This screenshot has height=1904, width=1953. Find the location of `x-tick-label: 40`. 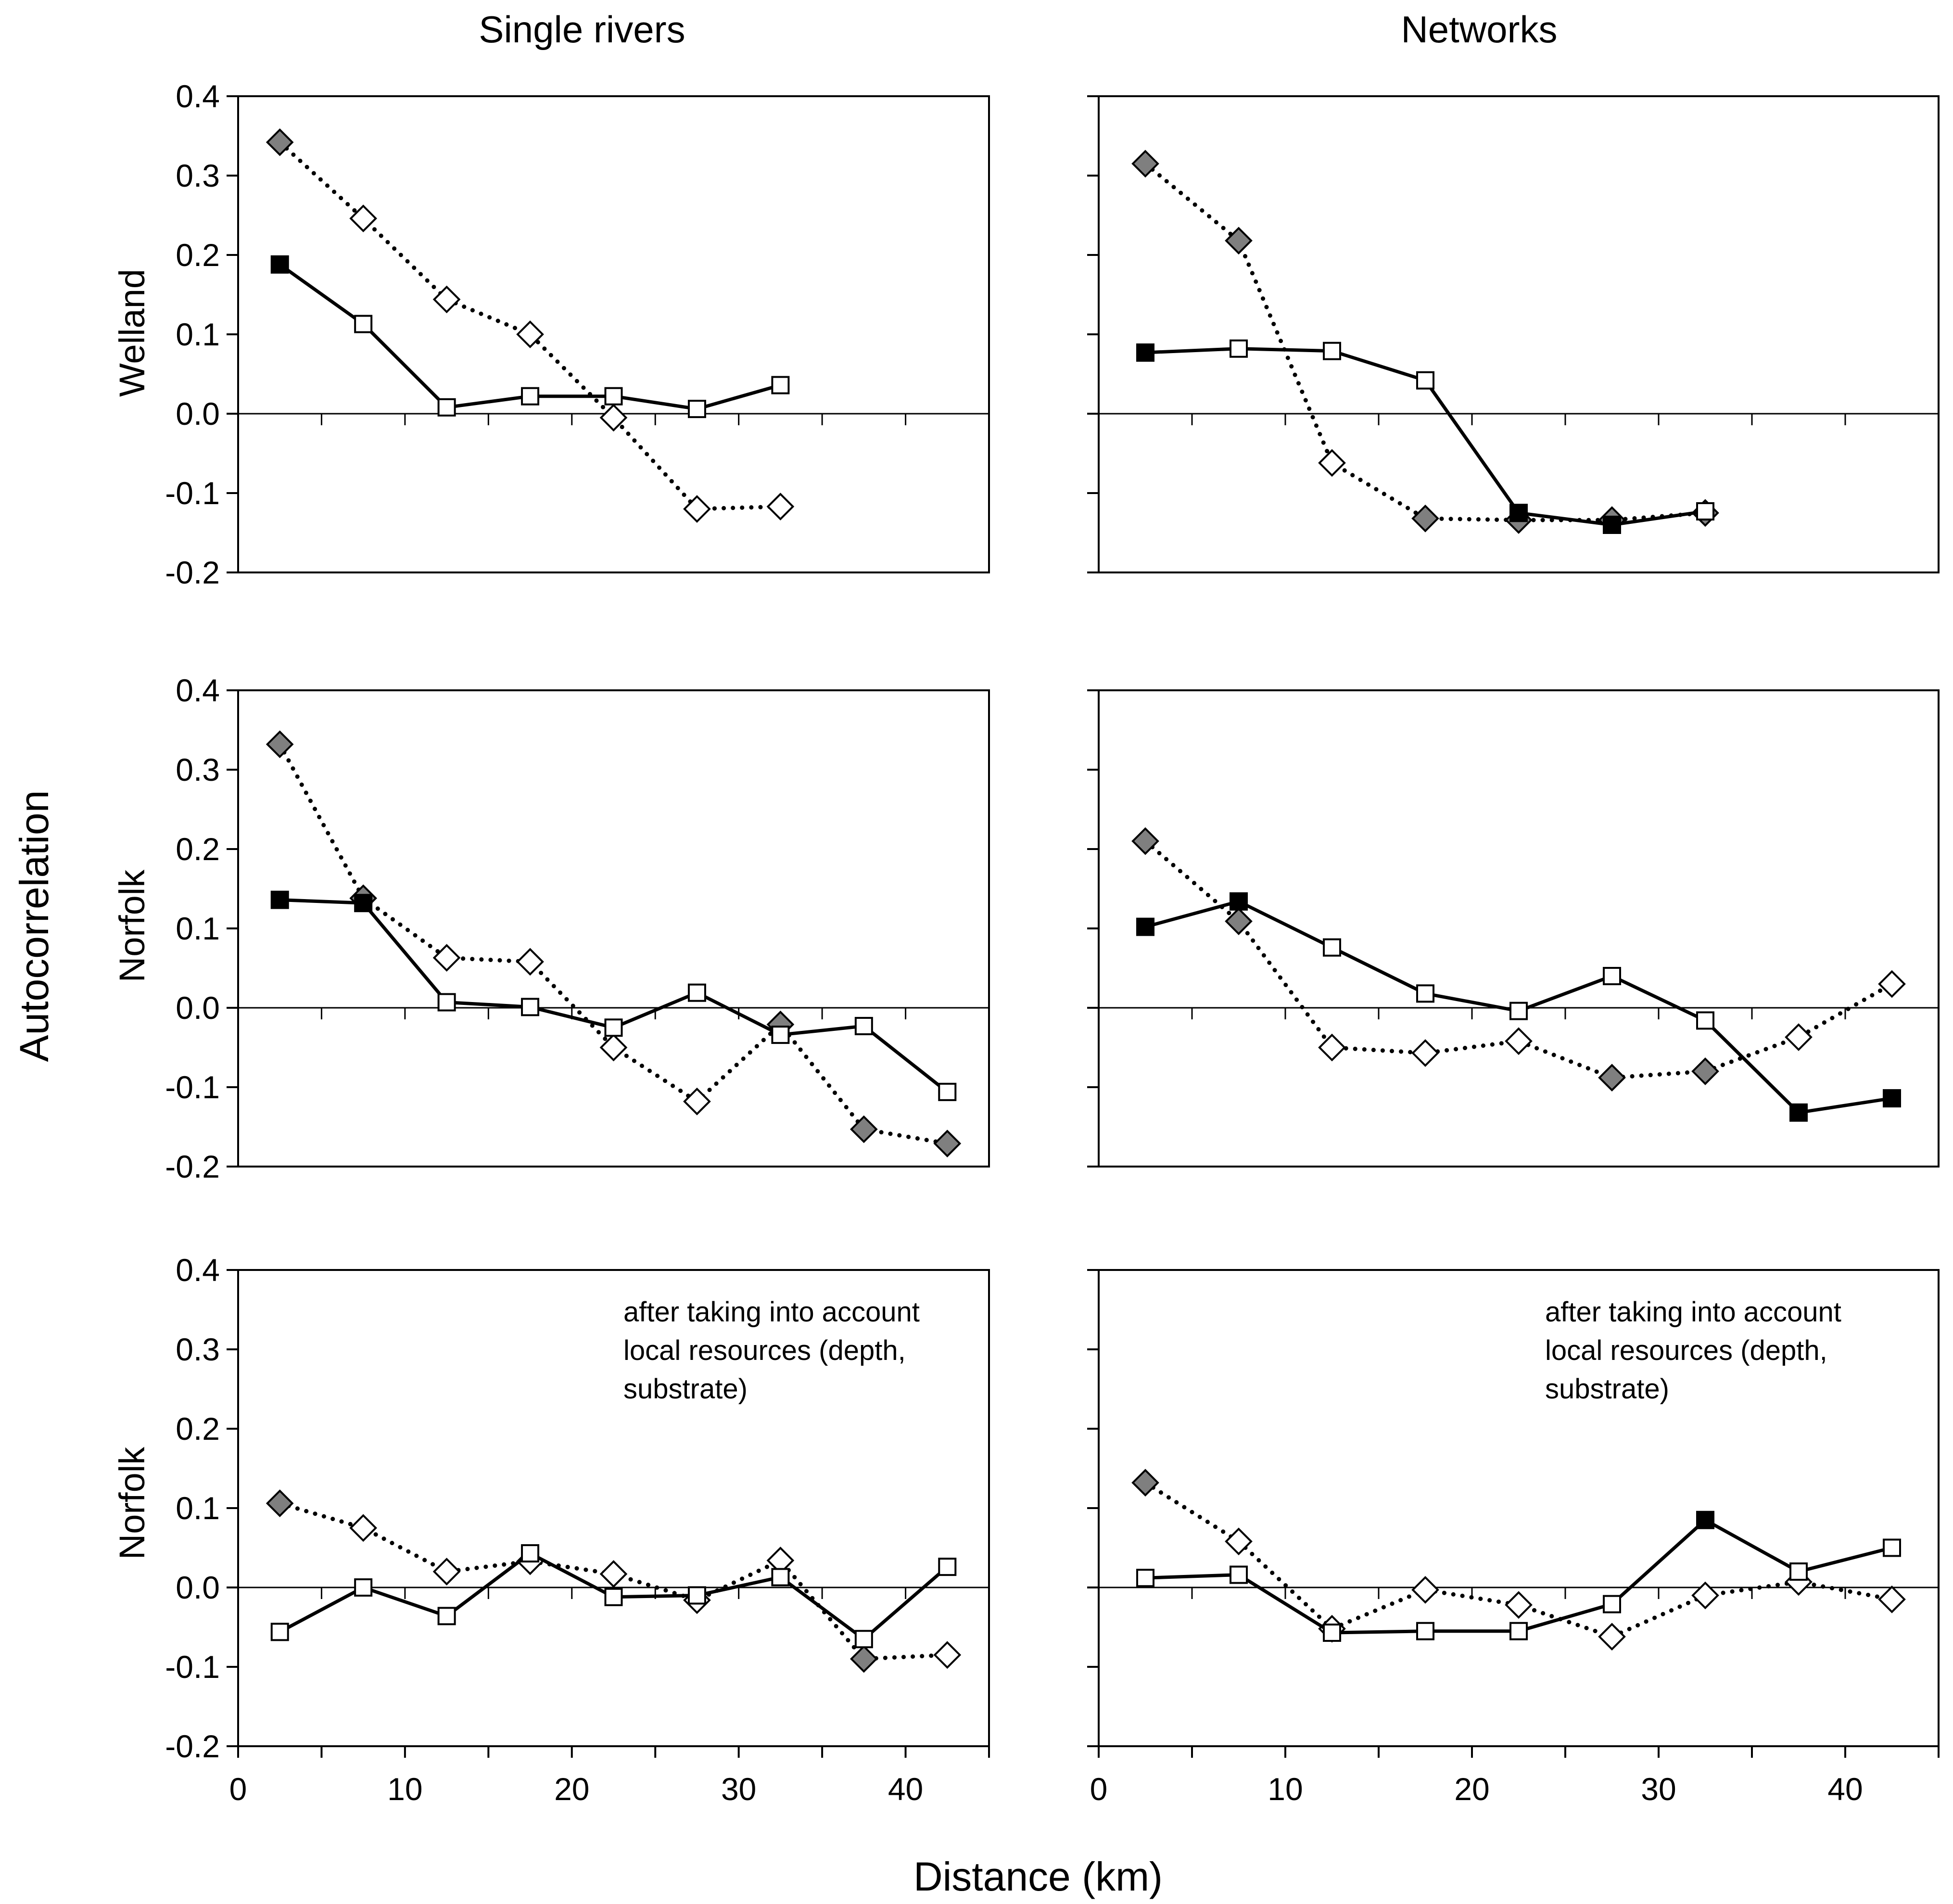

x-tick-label: 40 is located at coordinates (1845, 1789).